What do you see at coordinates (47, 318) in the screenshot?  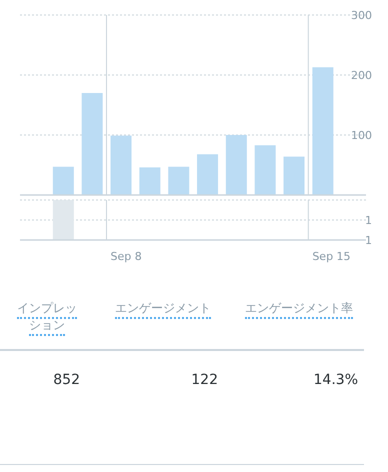 I see `category-label: インプレッション` at bounding box center [47, 318].